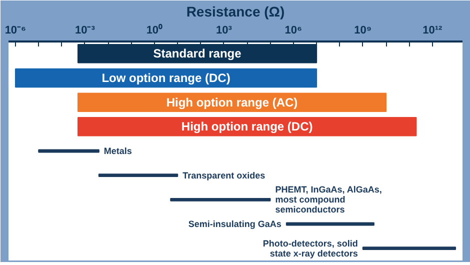  What do you see at coordinates (310, 248) in the screenshot?
I see `y-tick-label: Photo-detectors, solid state x-ray detectors` at bounding box center [310, 248].